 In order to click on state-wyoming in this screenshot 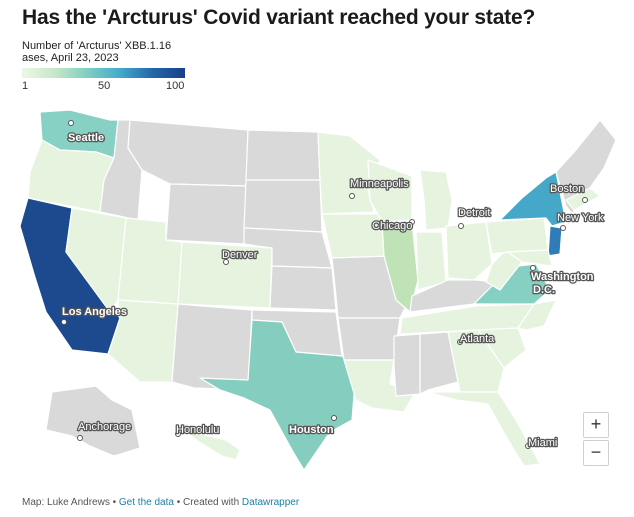, I will do `click(206, 214)`.